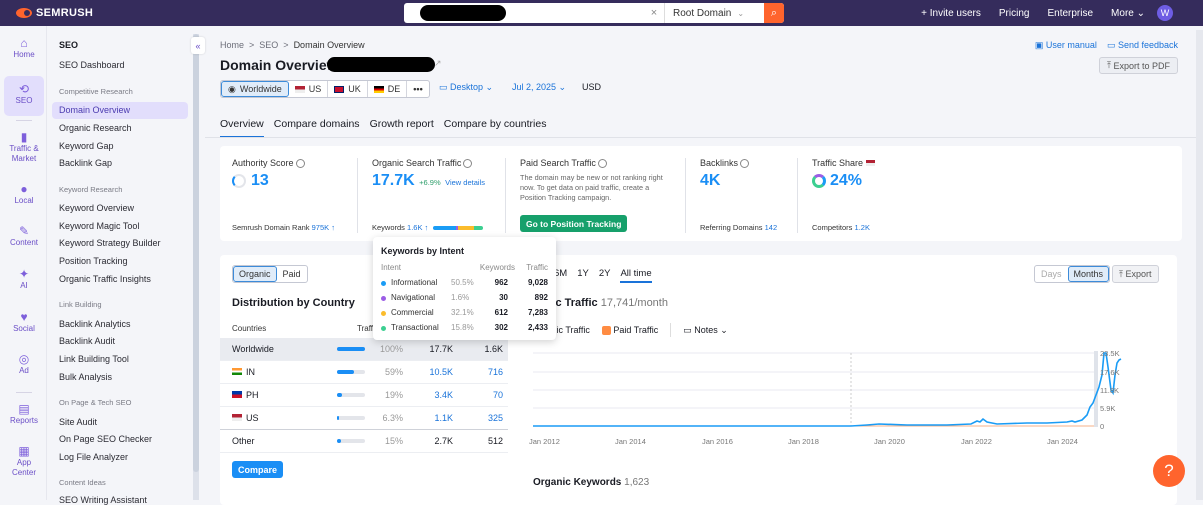 This screenshot has height=505, width=1203. Describe the element at coordinates (24, 409) in the screenshot. I see `report-icon: ▤` at that location.